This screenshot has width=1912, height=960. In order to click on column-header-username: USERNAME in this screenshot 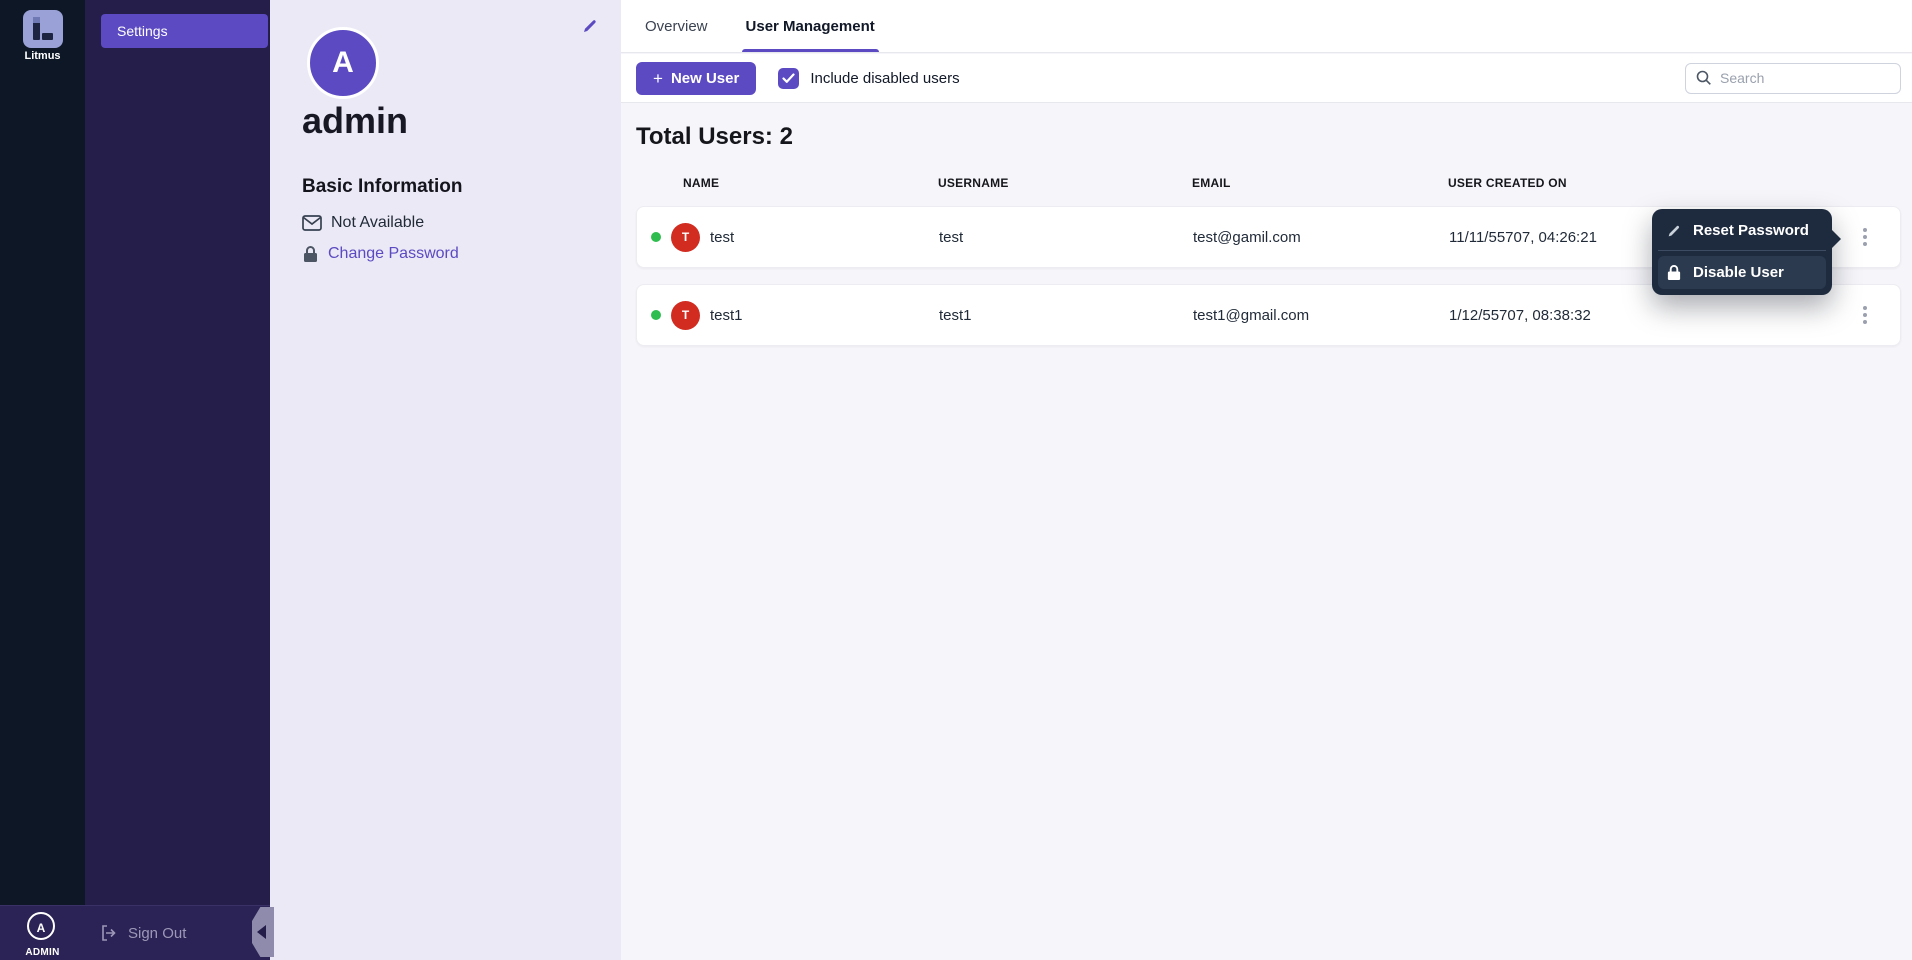, I will do `click(973, 183)`.